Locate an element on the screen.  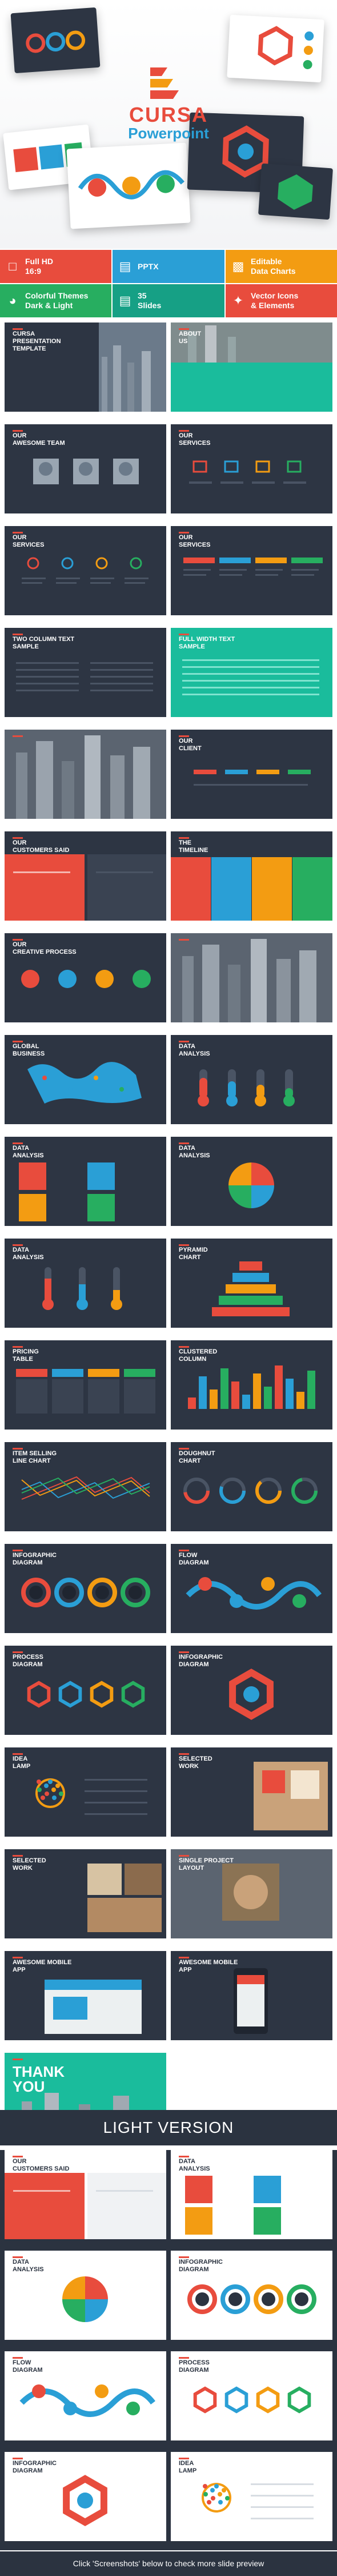
slide-title: PYRAMID CHART is located at coordinates (193, 1254).